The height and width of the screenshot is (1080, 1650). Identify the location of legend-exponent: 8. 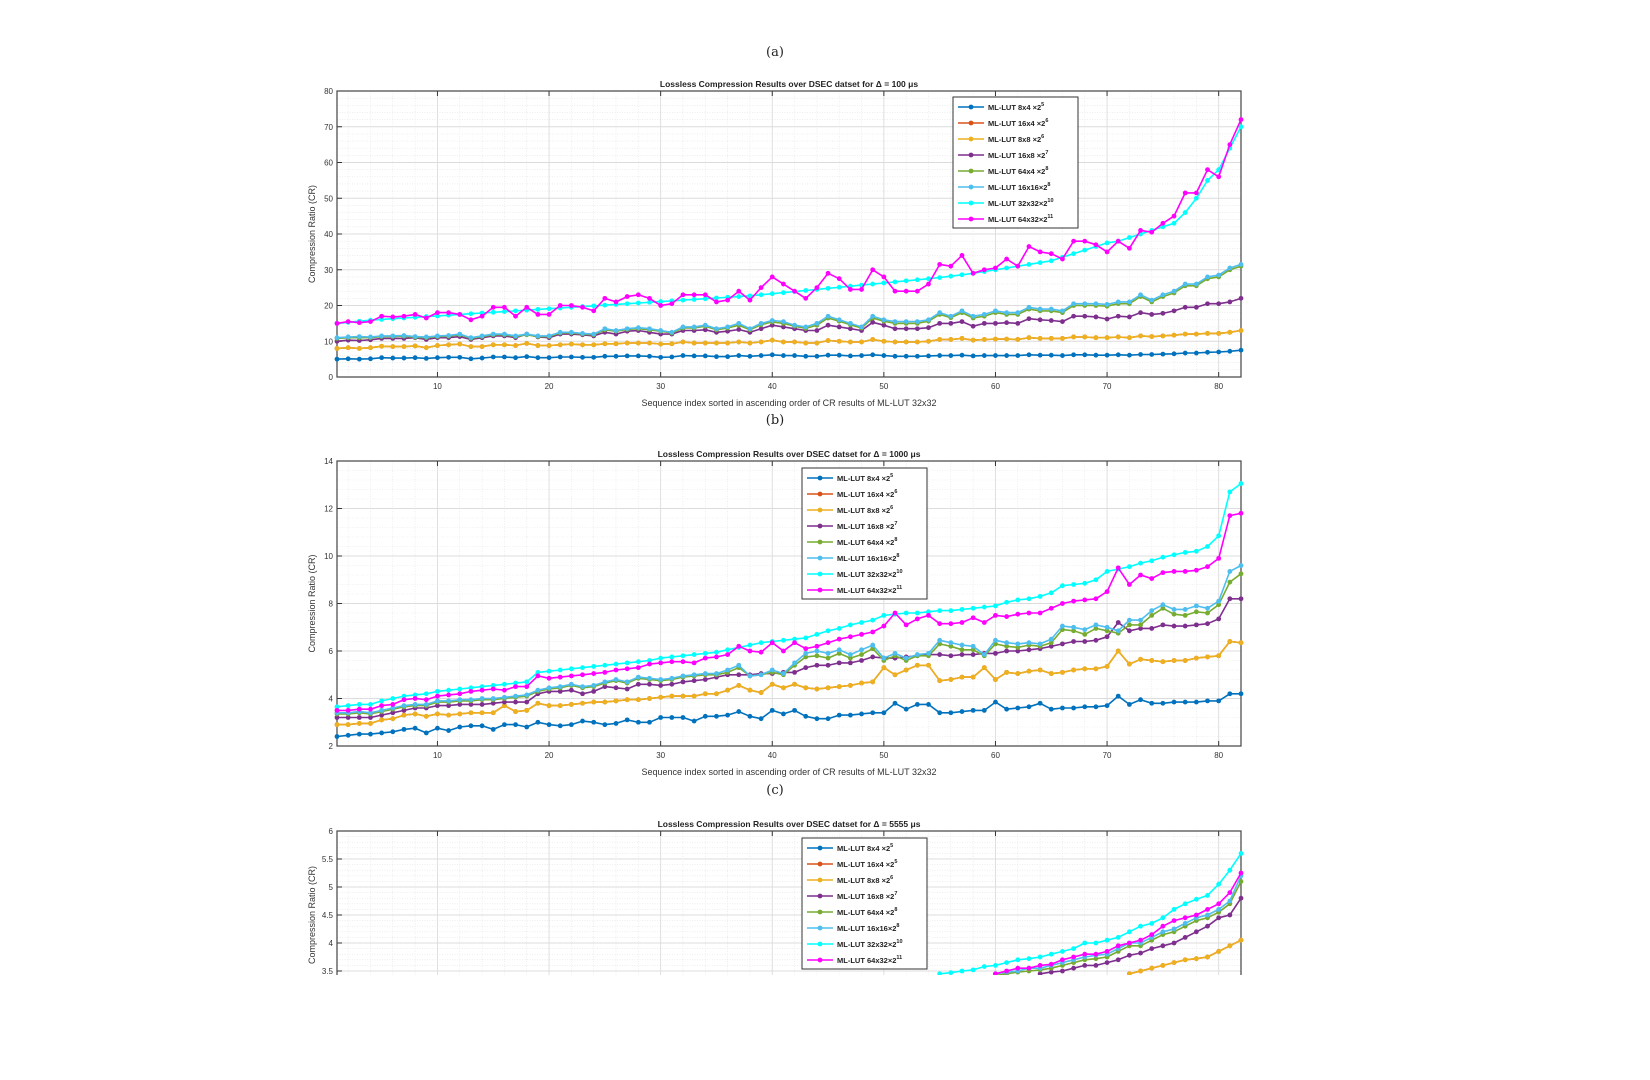
(895, 540).